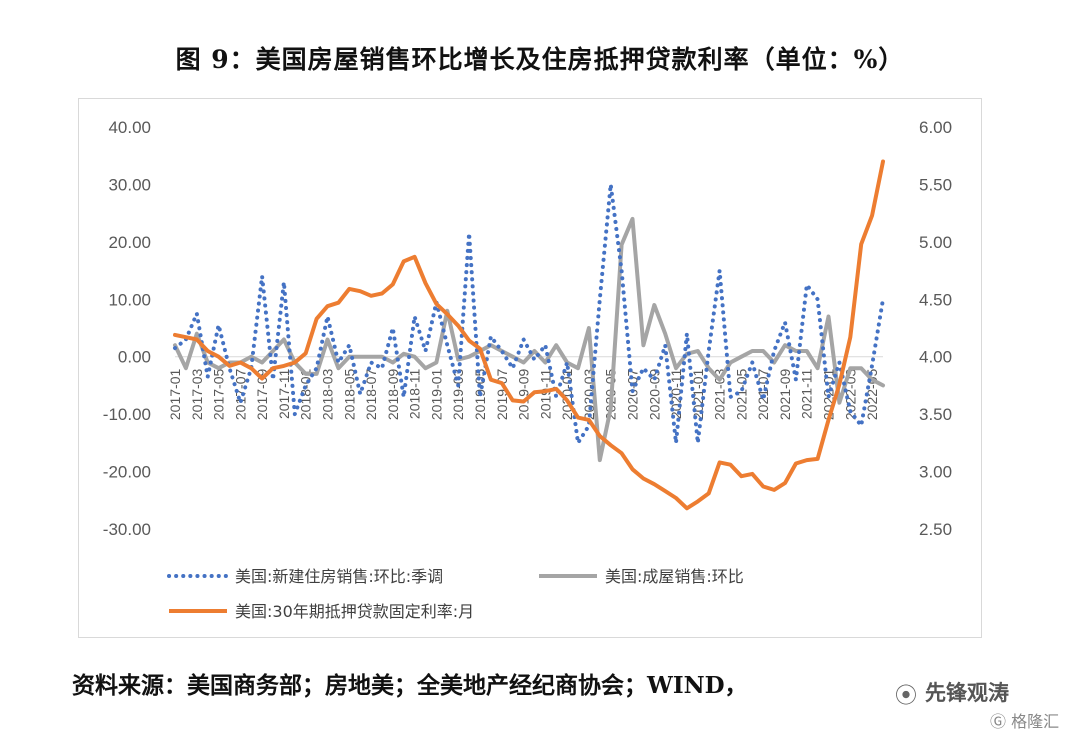 Image resolution: width=1080 pixels, height=735 pixels. I want to click on y2-tick-label: 4.50, so click(935, 299).